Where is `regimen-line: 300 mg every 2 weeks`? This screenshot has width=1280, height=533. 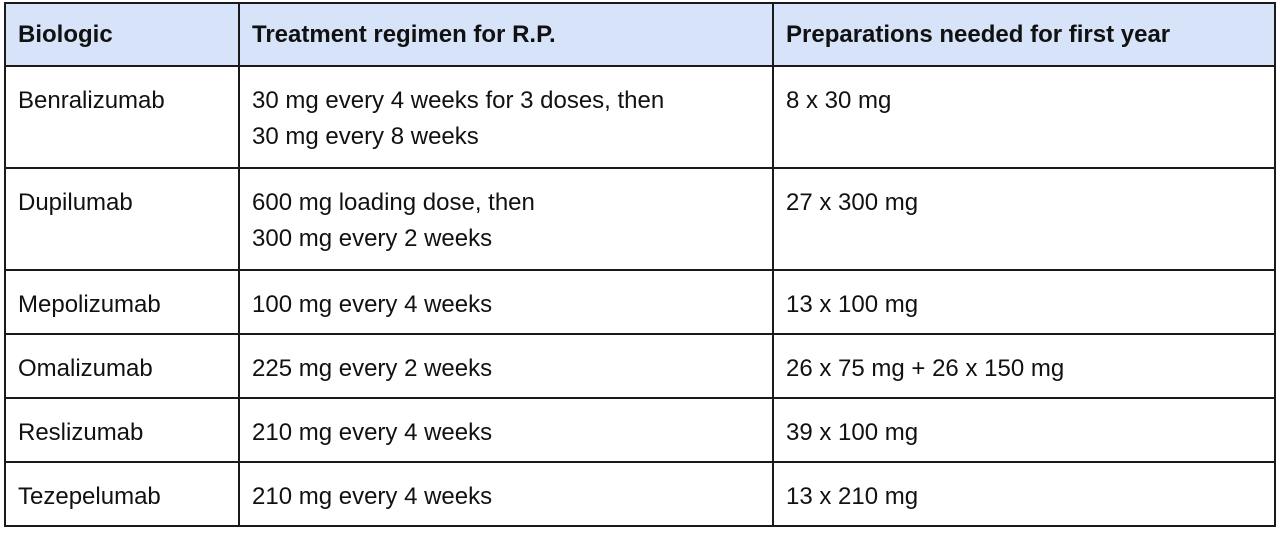
regimen-line: 300 mg every 2 weeks is located at coordinates (372, 238).